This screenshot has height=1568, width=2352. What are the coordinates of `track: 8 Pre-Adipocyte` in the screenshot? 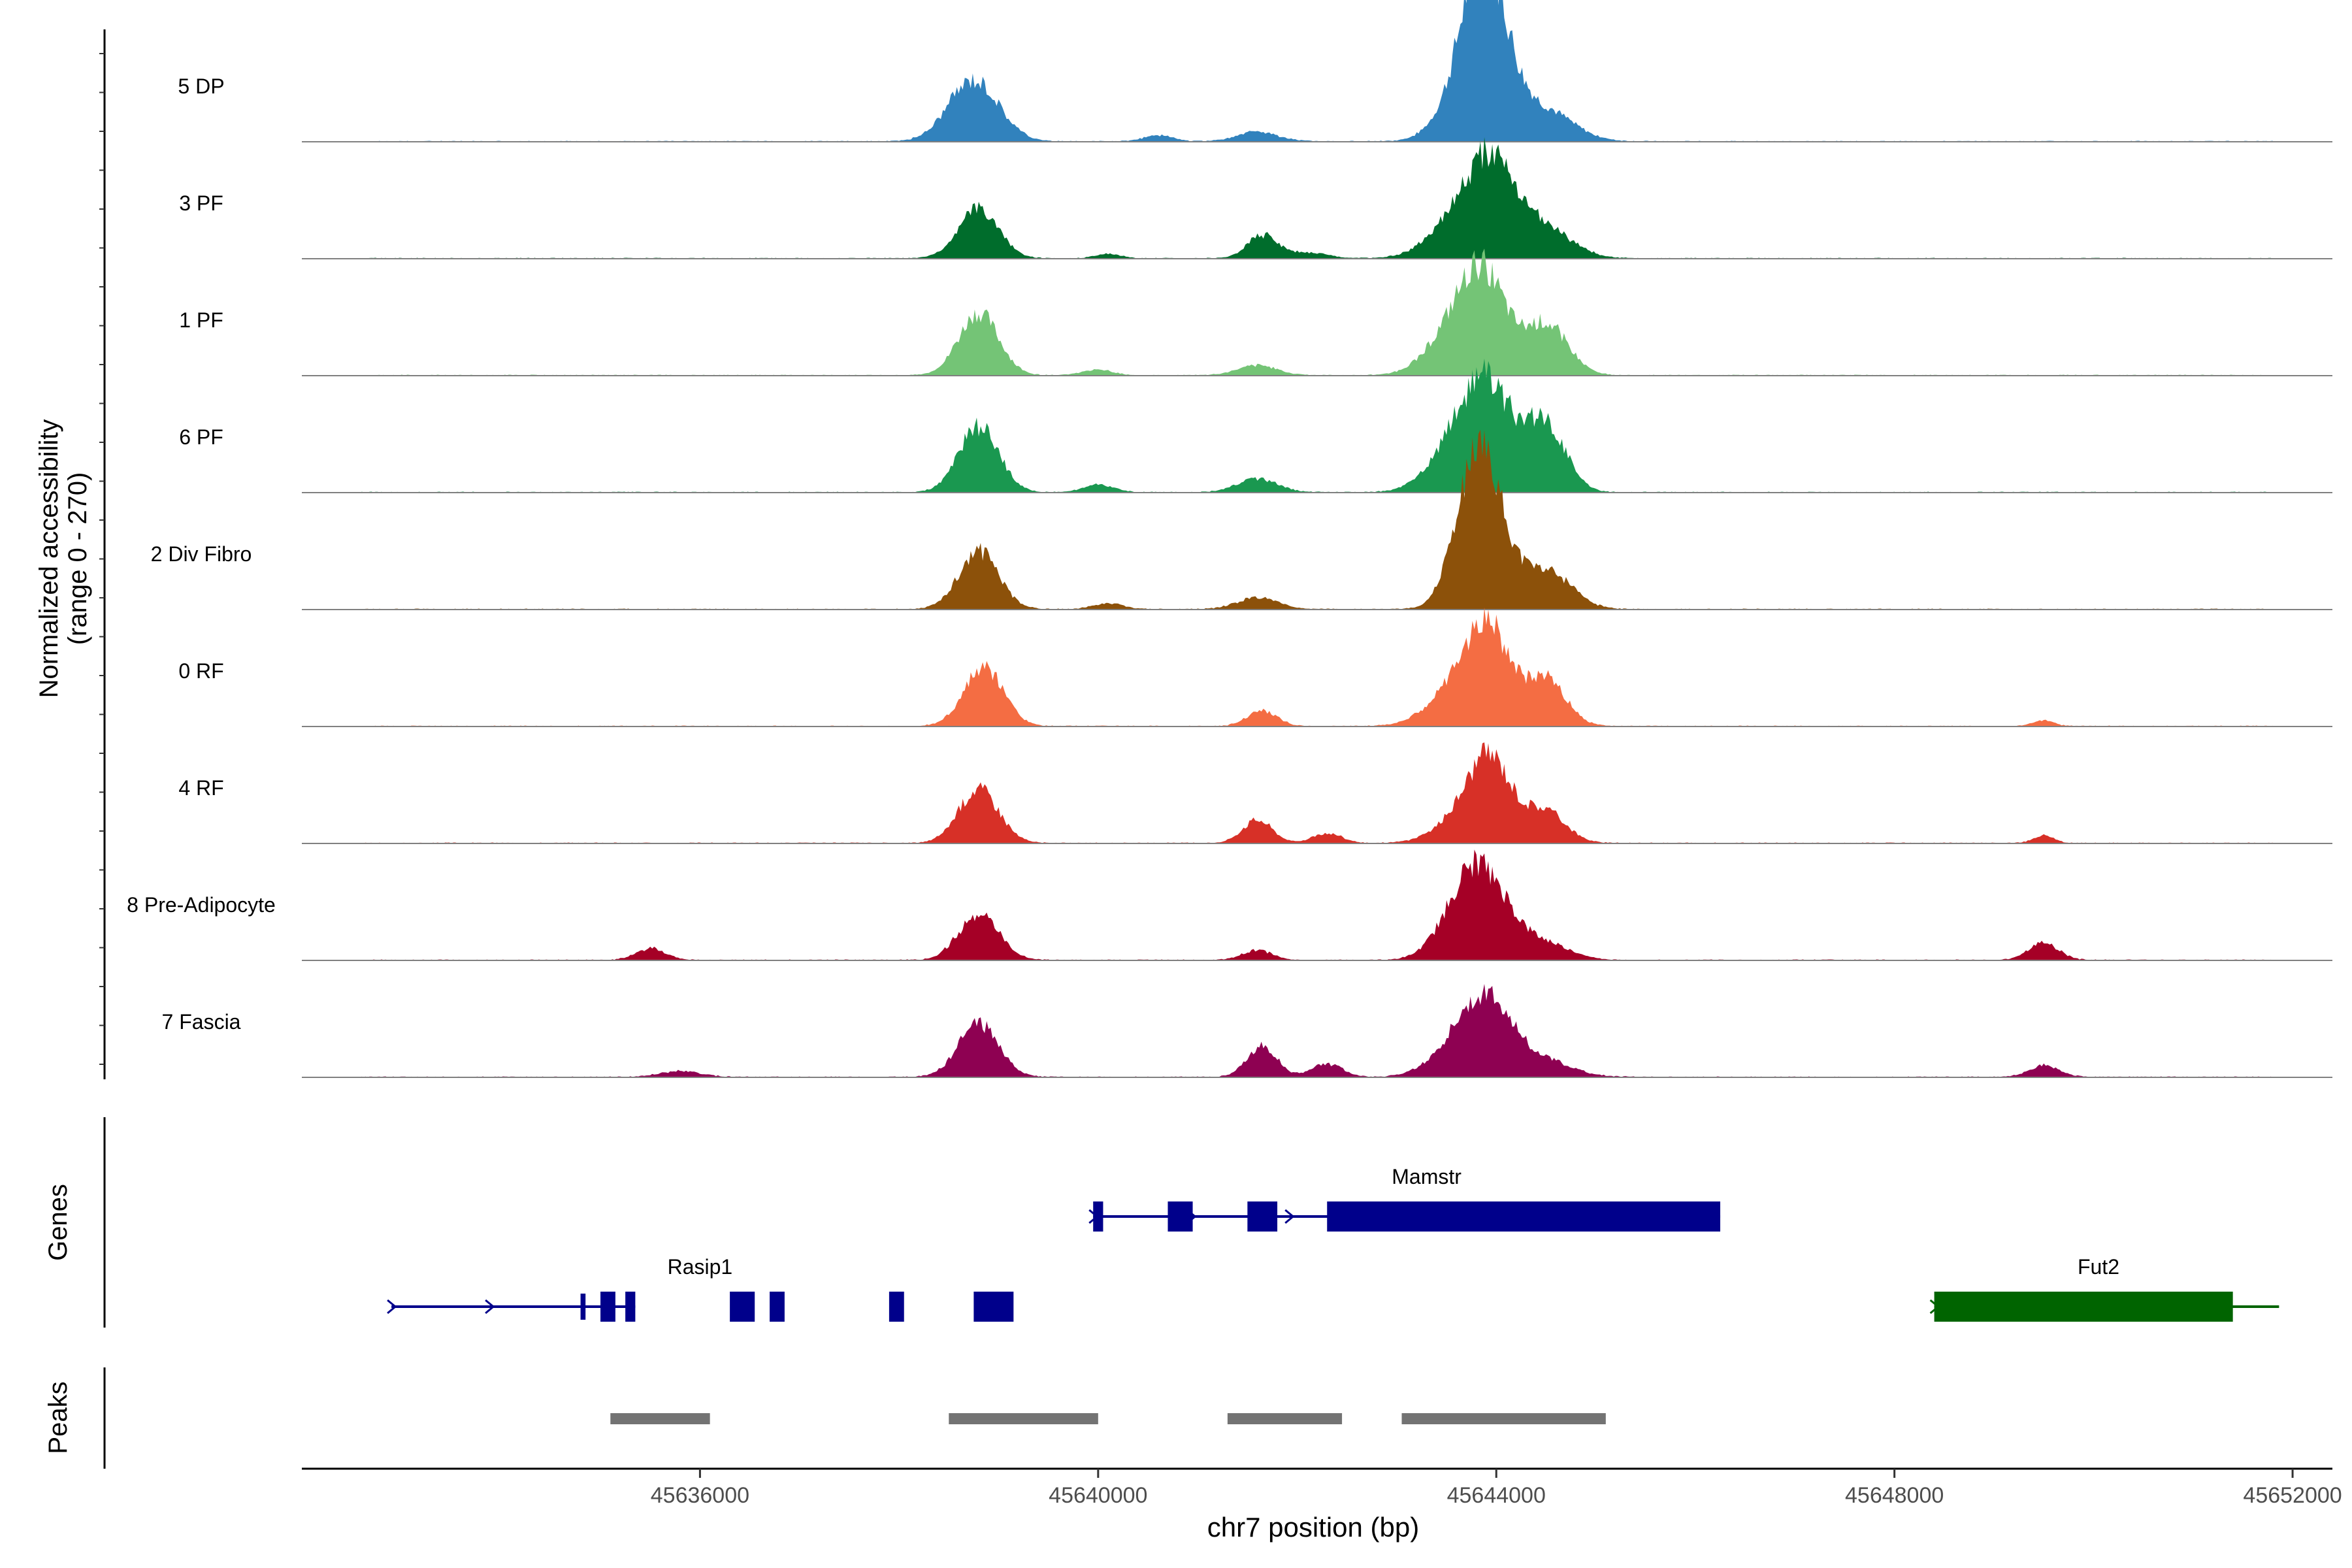 It's located at (1229, 905).